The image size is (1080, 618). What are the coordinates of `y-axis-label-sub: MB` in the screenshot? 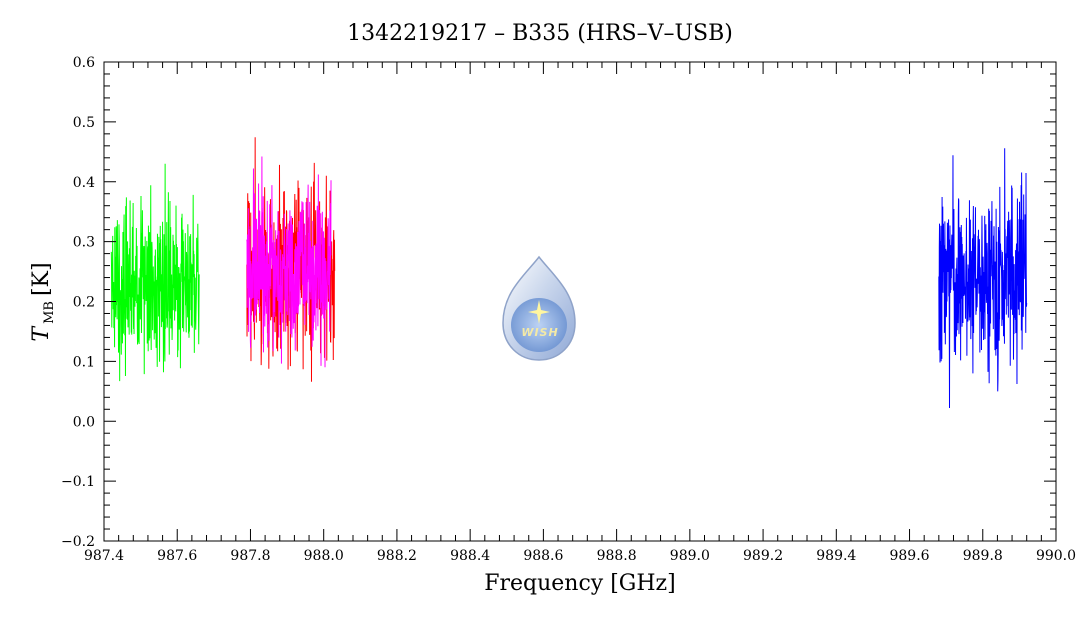 It's located at (49, 312).